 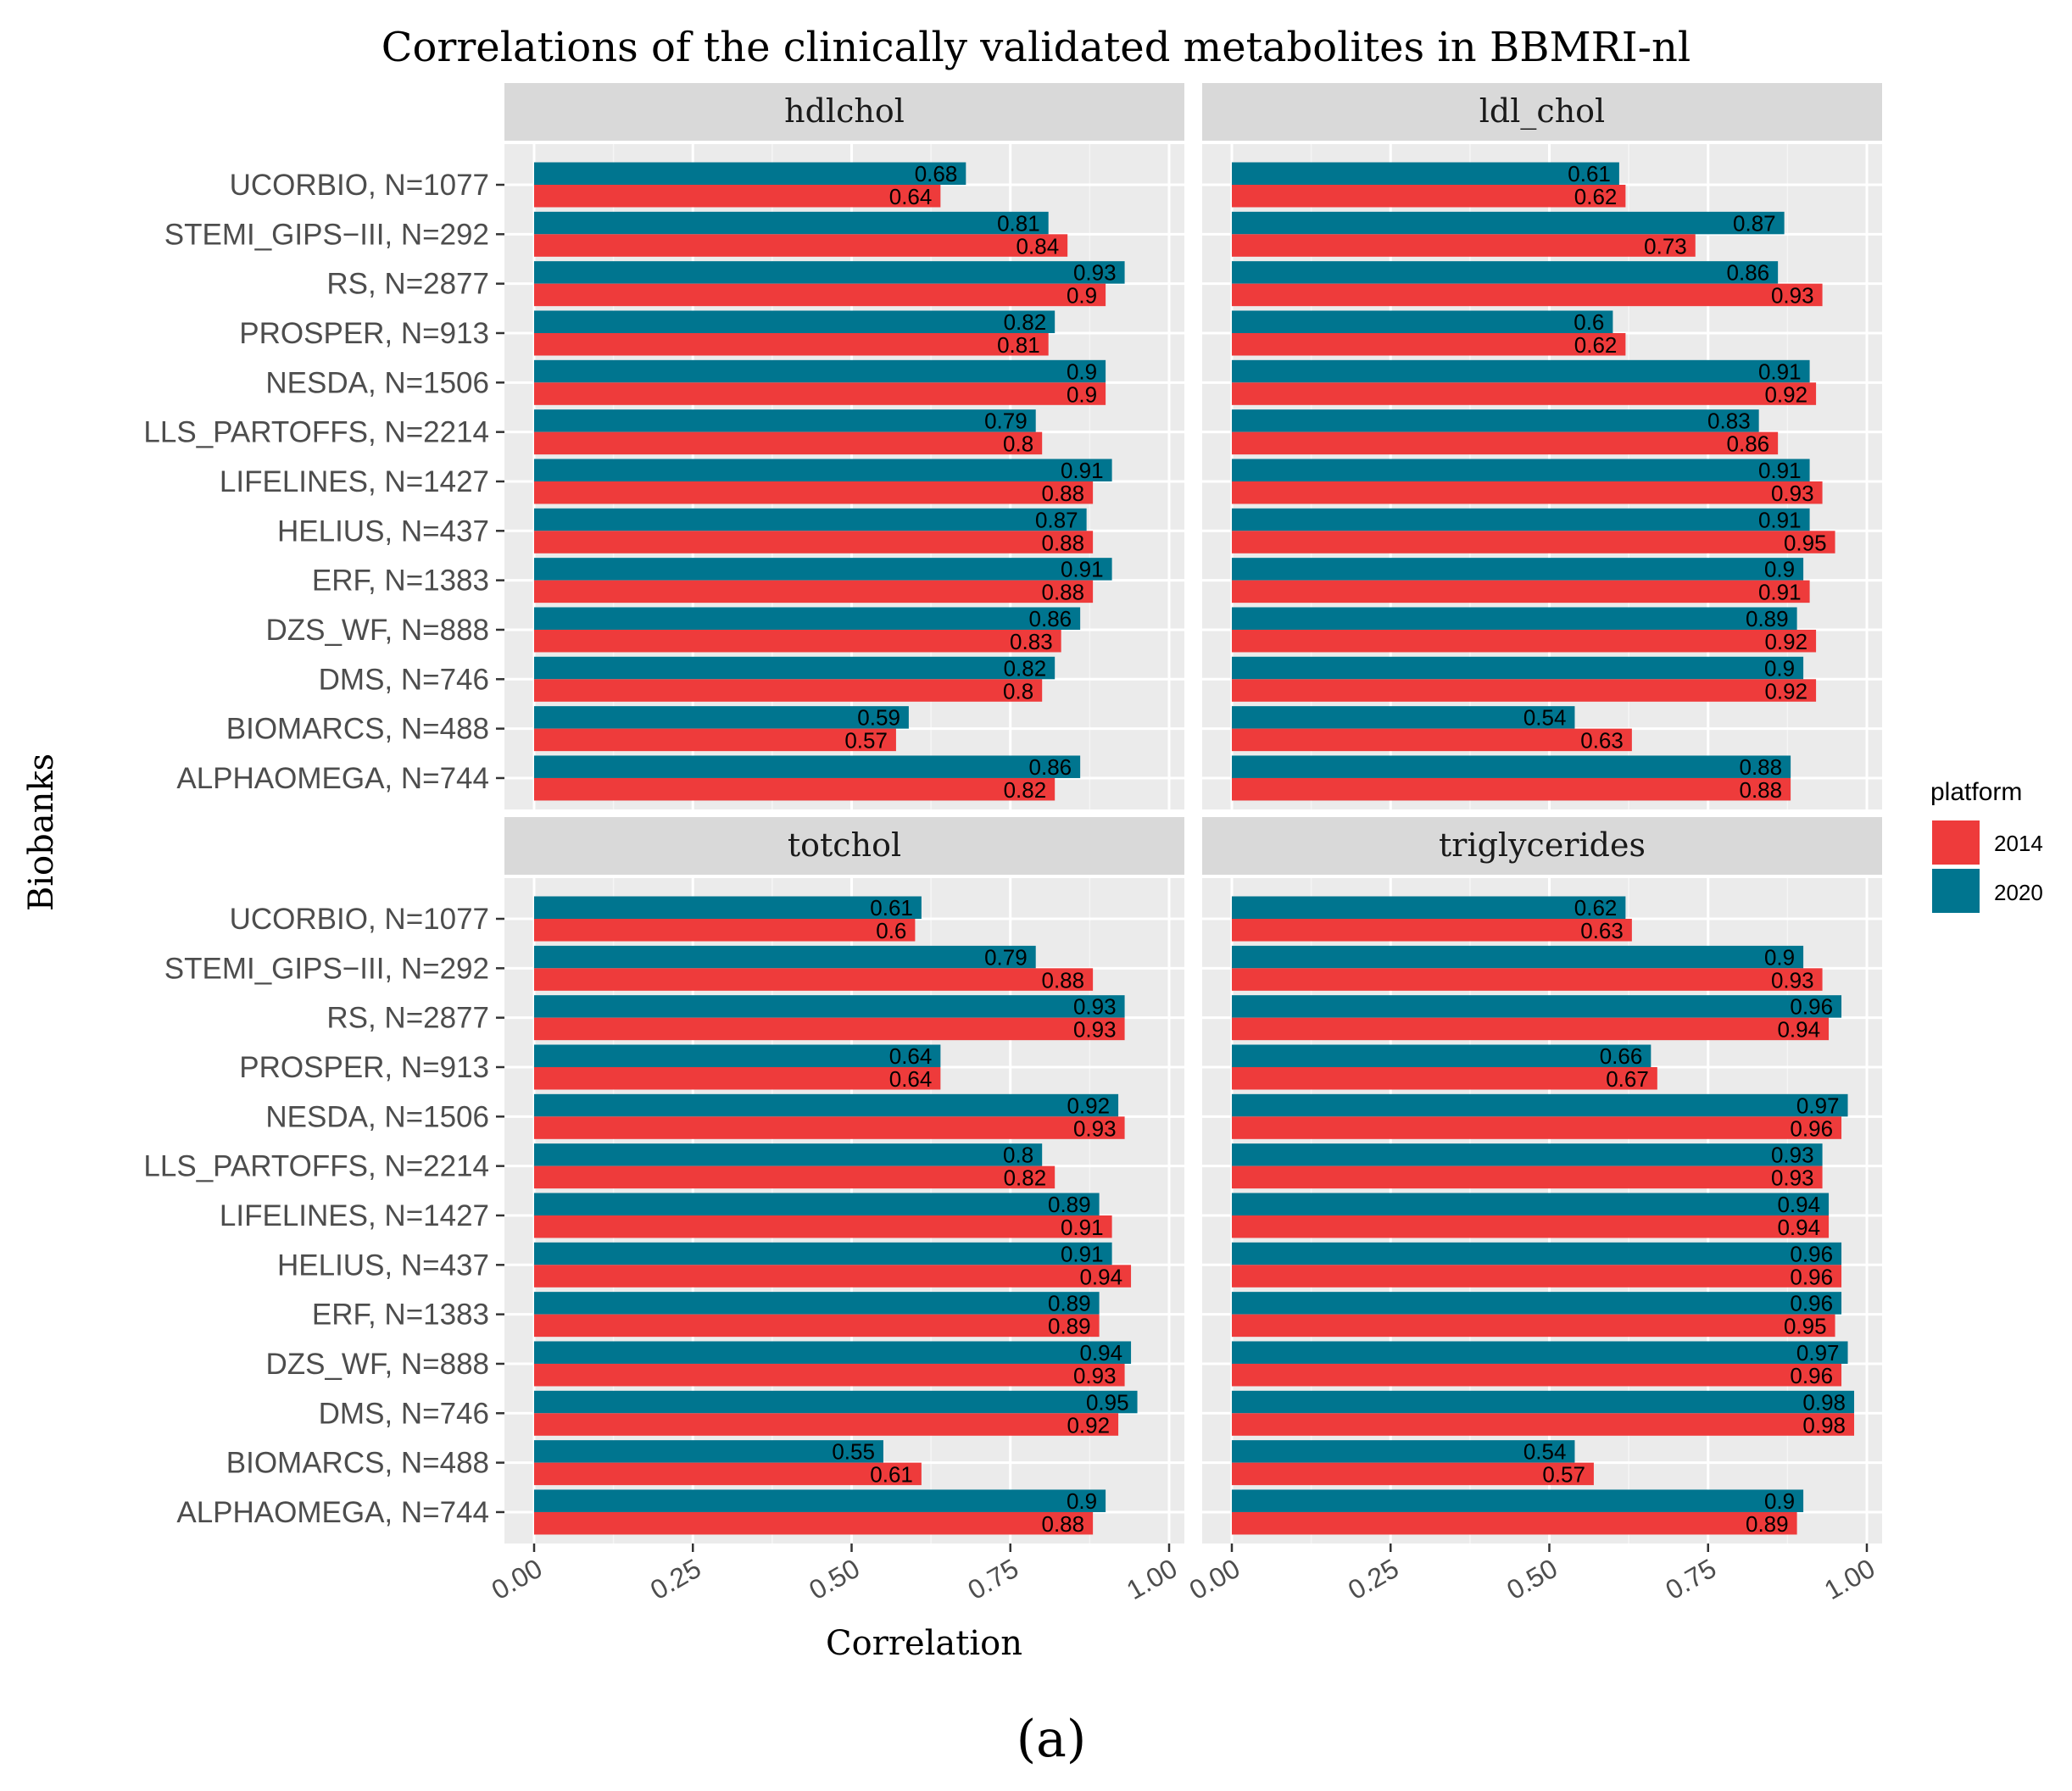 I want to click on x-axis-title: Correlation, so click(x=924, y=1644).